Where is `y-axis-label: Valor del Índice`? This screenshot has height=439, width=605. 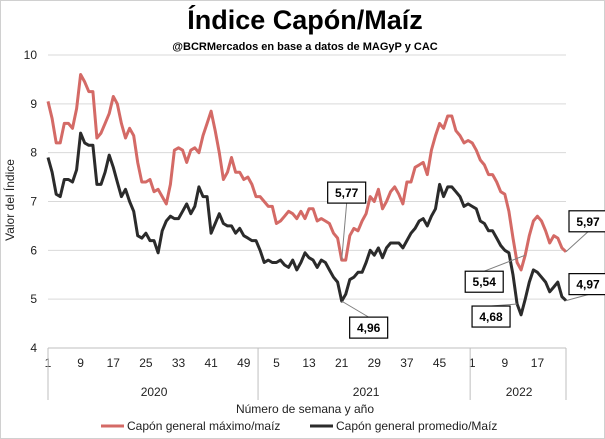 y-axis-label: Valor del Índice is located at coordinates (9, 200).